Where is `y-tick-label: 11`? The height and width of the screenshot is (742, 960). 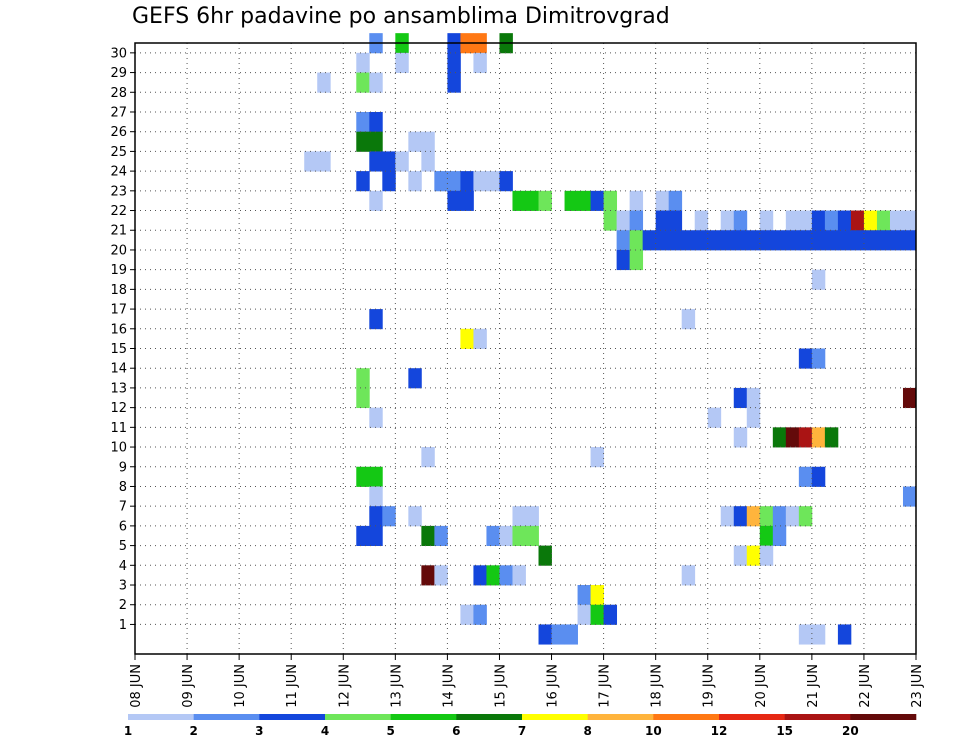
y-tick-label: 11 is located at coordinates (118, 428).